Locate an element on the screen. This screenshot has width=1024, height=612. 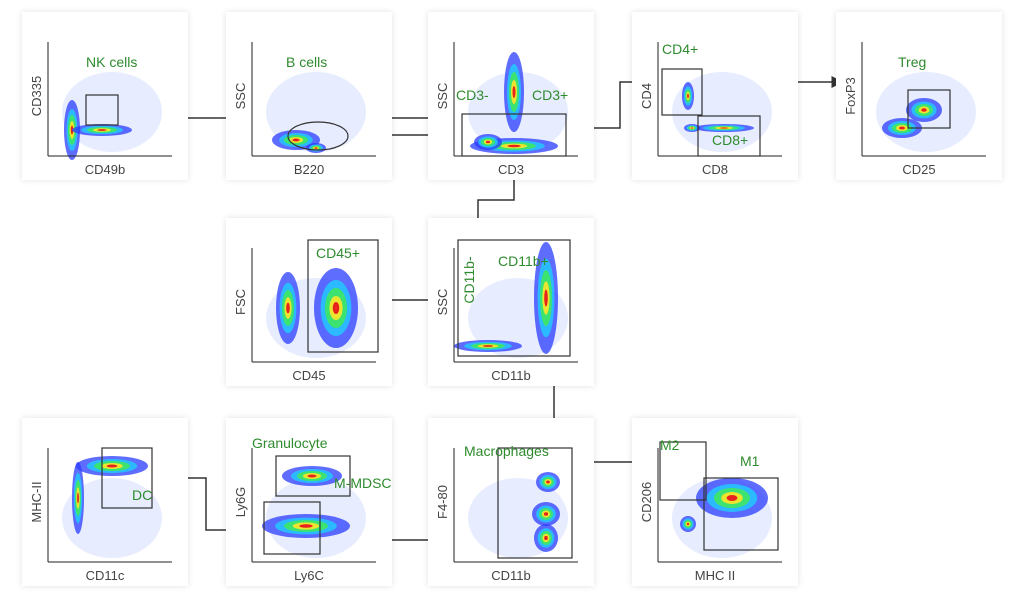
plot-card: B220 SSC B cells is located at coordinates (309, 96).